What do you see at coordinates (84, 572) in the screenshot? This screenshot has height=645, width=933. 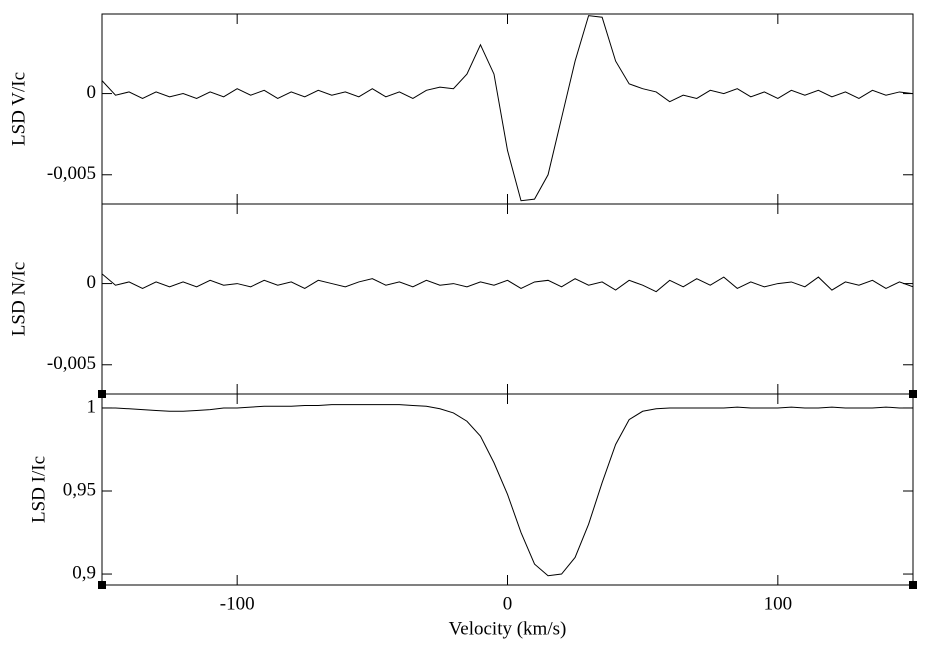 I see `y-tick-label: 0,9` at bounding box center [84, 572].